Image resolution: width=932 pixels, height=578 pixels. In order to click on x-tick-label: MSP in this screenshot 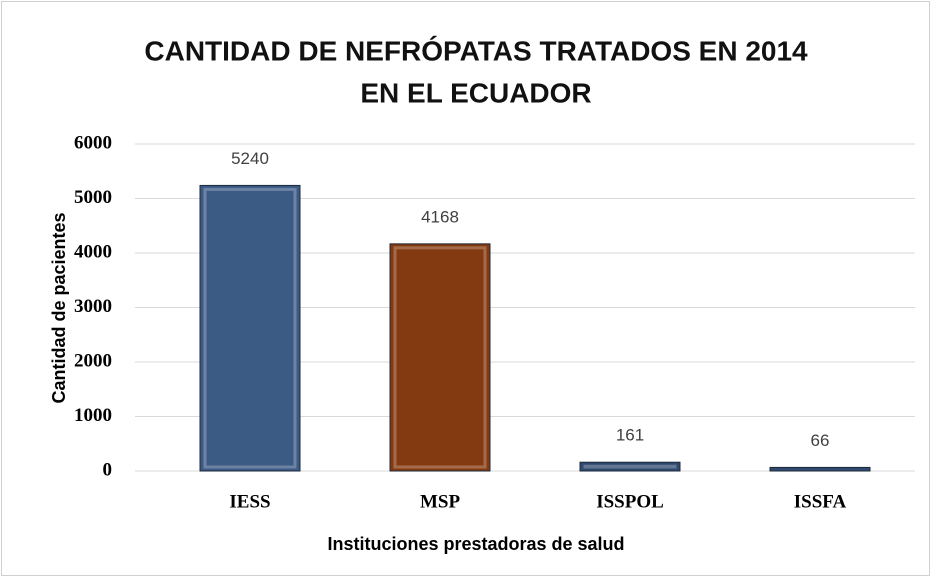, I will do `click(440, 501)`.